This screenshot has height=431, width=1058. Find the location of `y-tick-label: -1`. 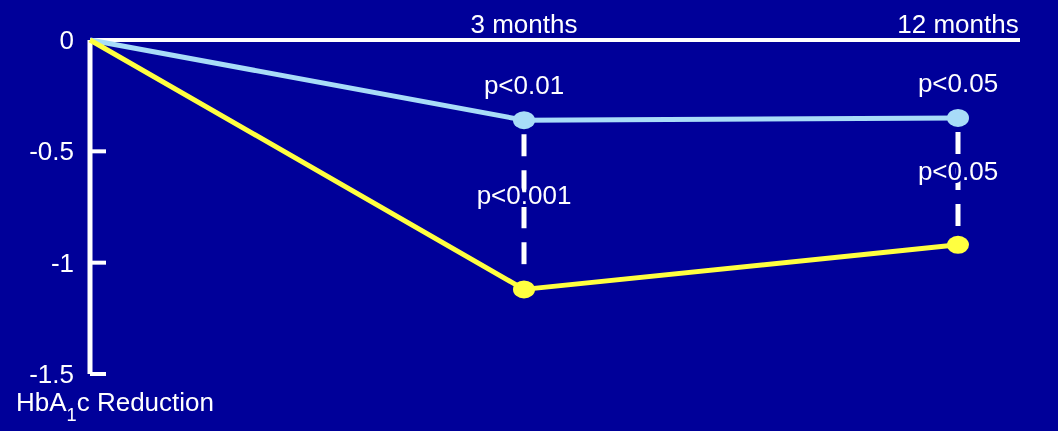

y-tick-label: -1 is located at coordinates (62, 262).